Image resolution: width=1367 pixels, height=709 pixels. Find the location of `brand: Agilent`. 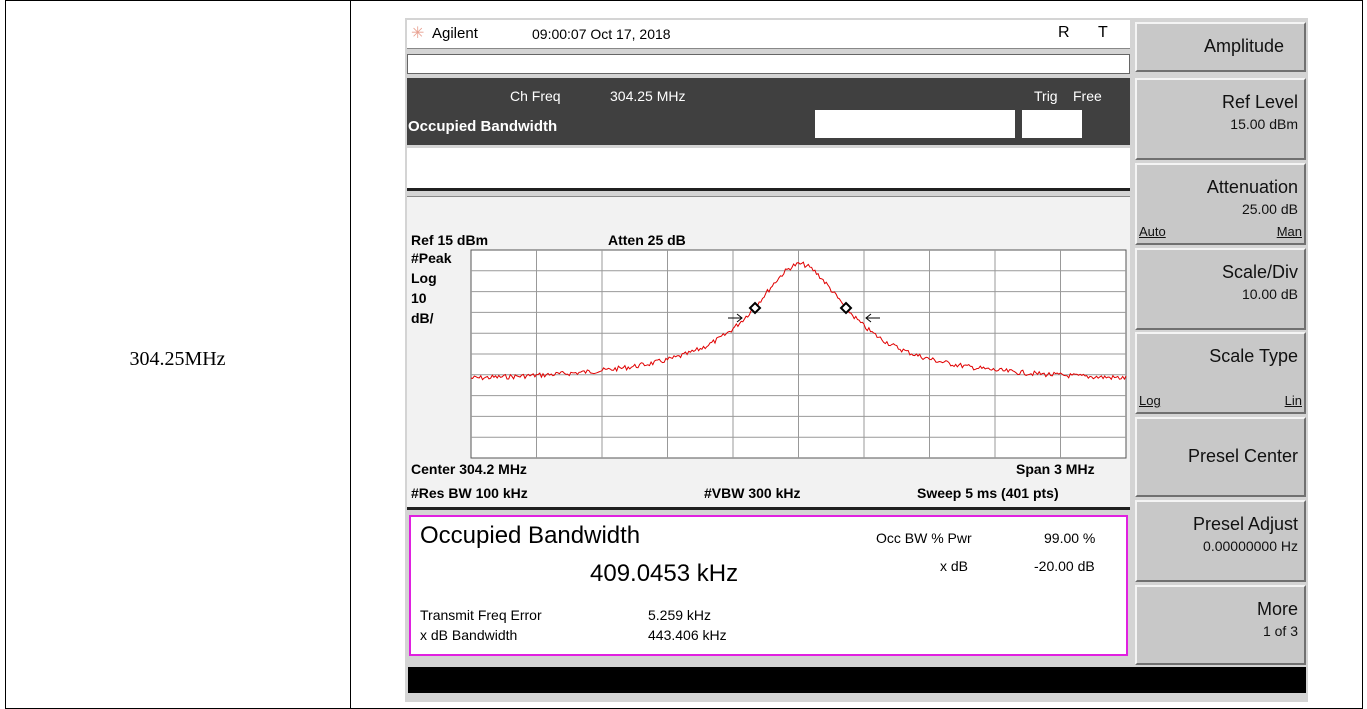

brand: Agilent is located at coordinates (455, 33).